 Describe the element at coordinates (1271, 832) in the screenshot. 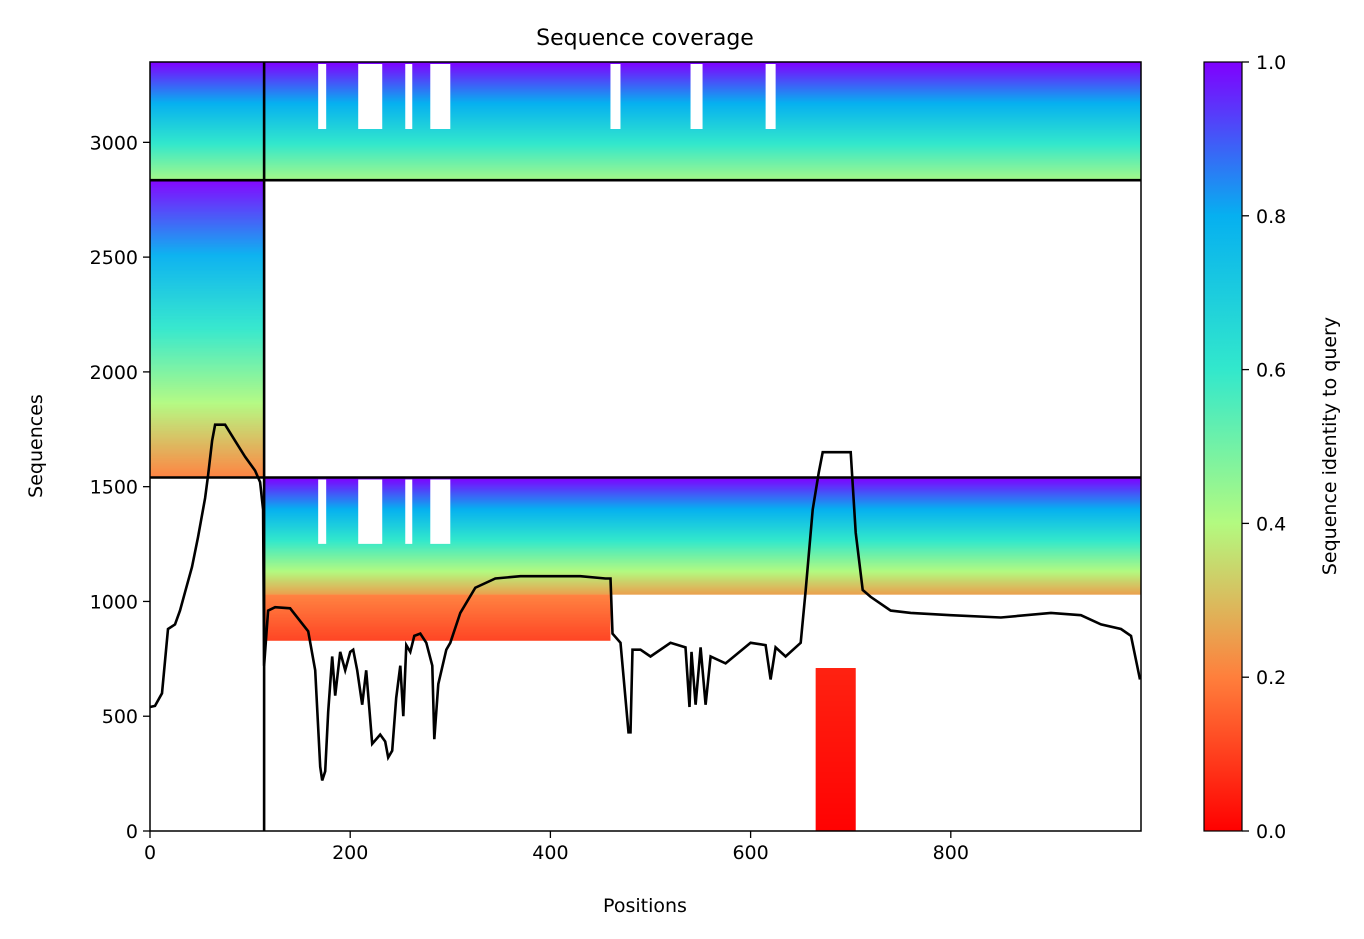

I see `colorbar-tick-label: 0.0` at that location.